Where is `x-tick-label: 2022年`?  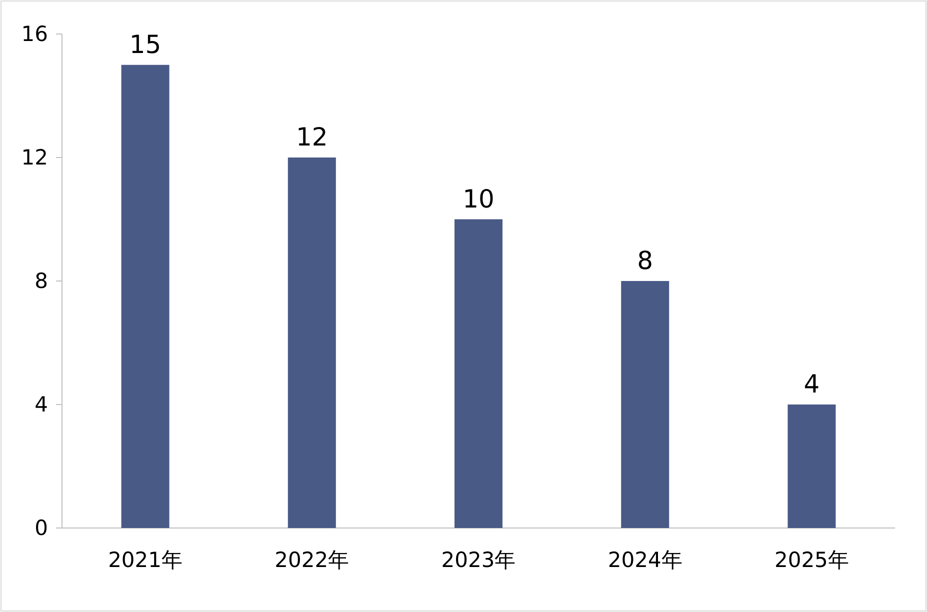
x-tick-label: 2022年 is located at coordinates (312, 560).